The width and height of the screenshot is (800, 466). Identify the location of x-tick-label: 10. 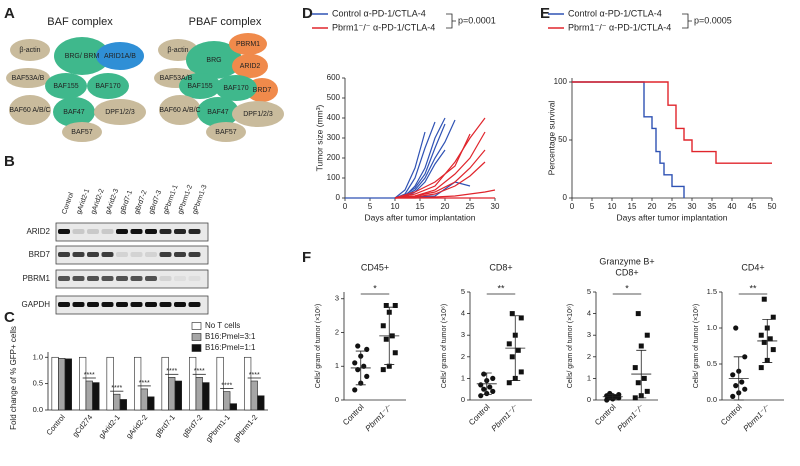
(395, 206).